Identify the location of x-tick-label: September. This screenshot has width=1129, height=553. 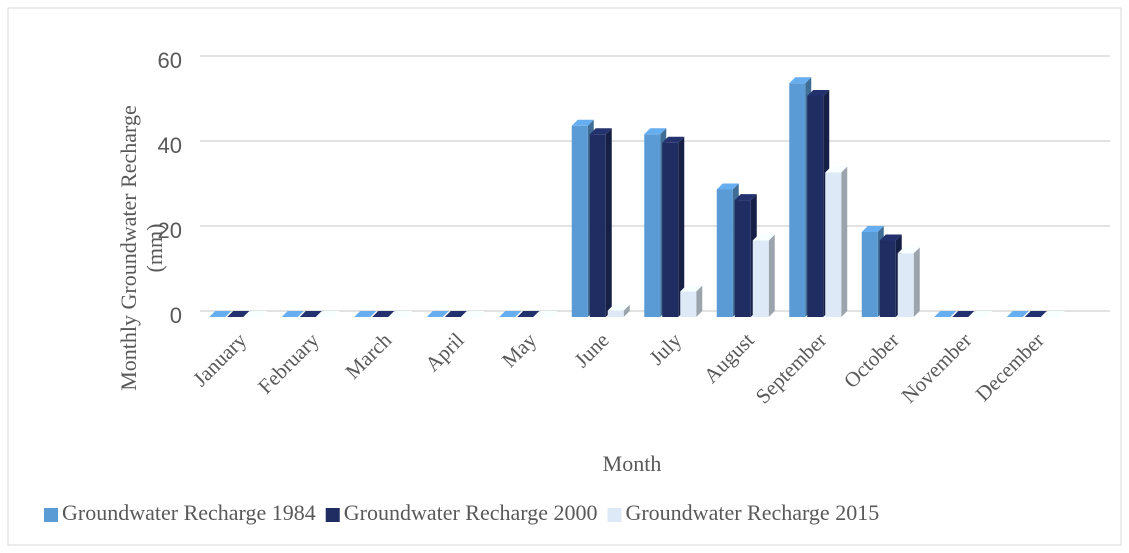
(791, 368).